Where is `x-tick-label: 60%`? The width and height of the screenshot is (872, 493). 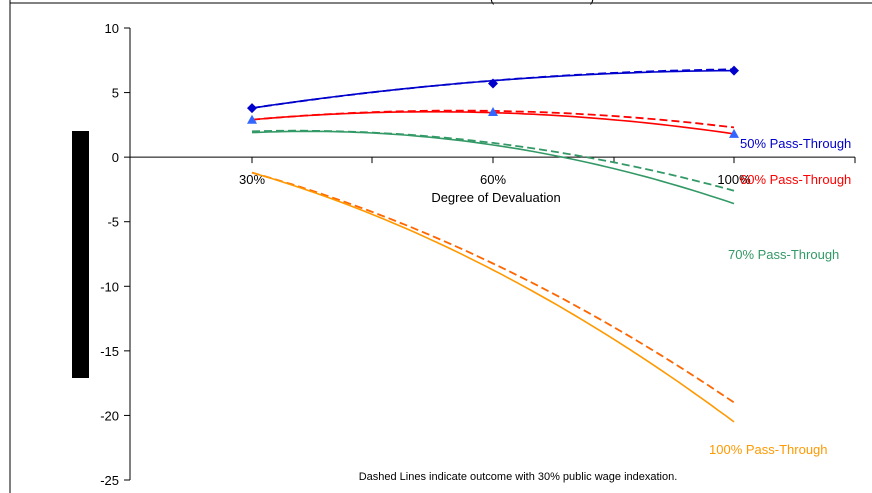 x-tick-label: 60% is located at coordinates (493, 179).